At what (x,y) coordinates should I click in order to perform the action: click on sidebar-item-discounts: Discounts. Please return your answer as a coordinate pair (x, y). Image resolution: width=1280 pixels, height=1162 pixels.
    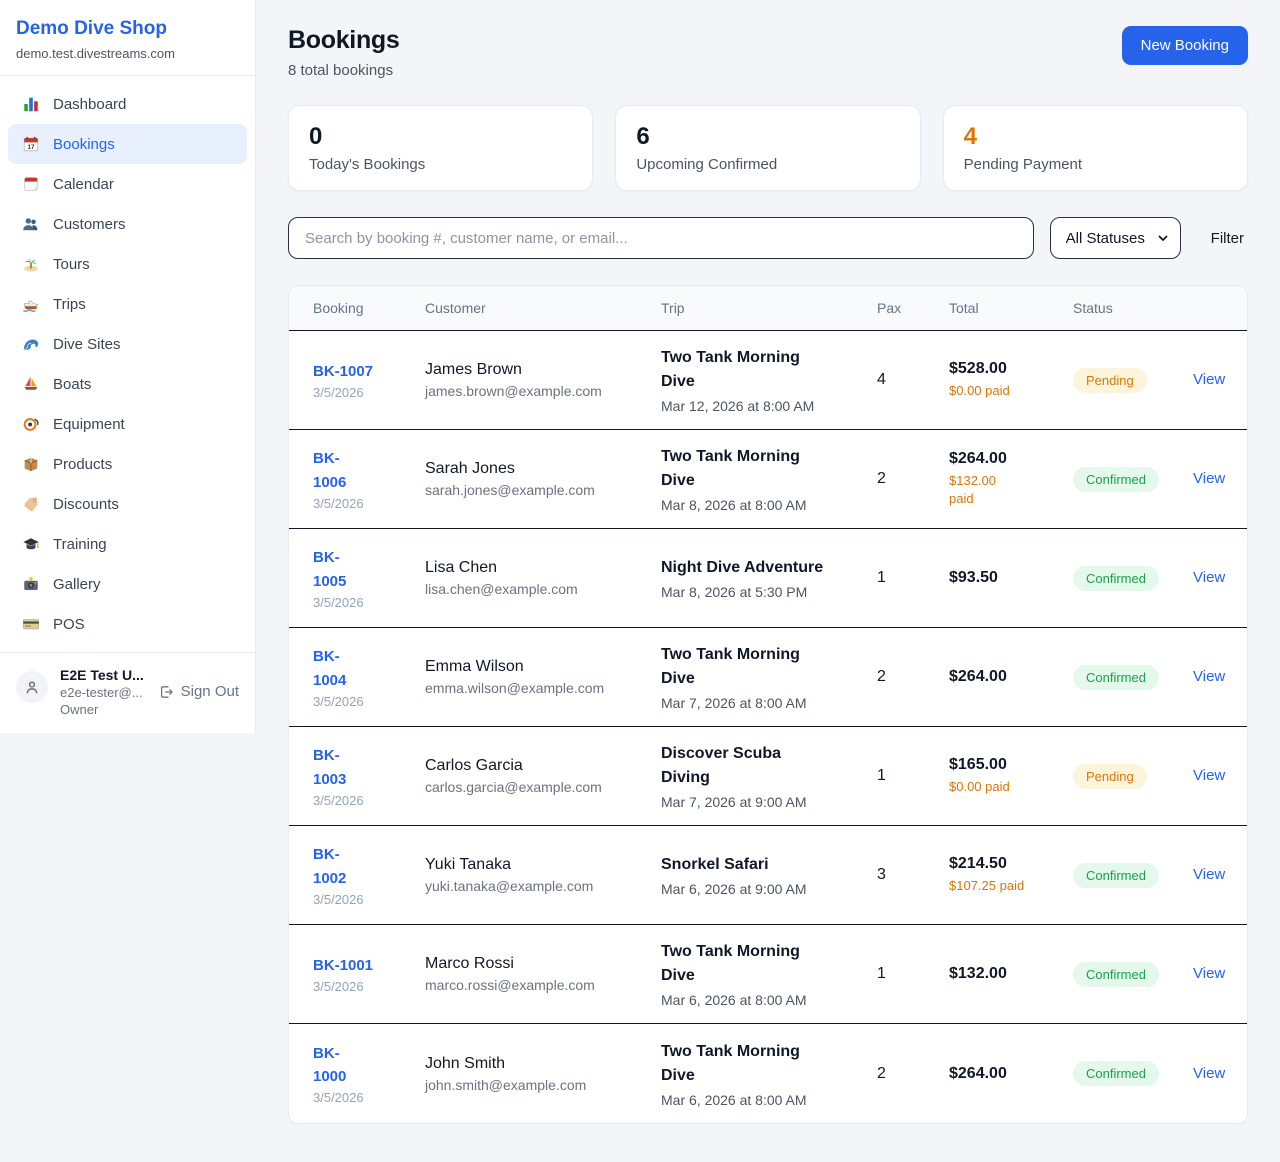
    Looking at the image, I should click on (127, 504).